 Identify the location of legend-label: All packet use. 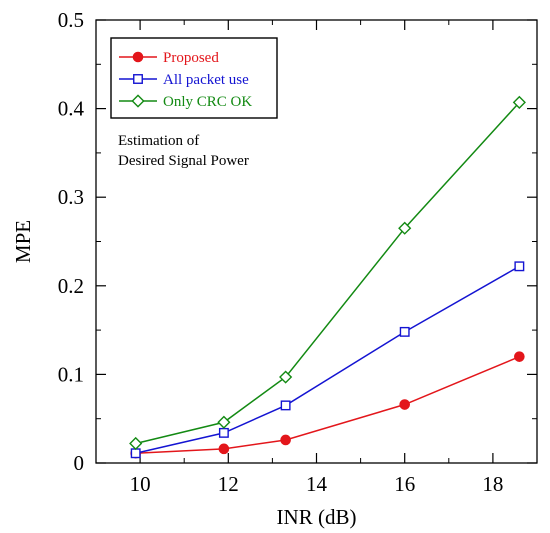
(206, 80).